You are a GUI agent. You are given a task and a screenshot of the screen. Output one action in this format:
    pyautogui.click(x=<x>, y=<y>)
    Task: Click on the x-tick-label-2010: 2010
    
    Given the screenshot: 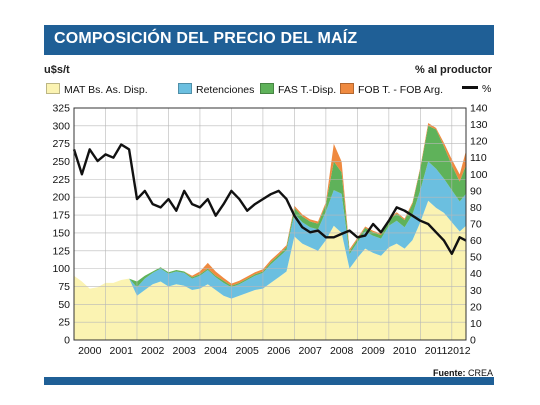 What is the action you would take?
    pyautogui.click(x=405, y=351)
    